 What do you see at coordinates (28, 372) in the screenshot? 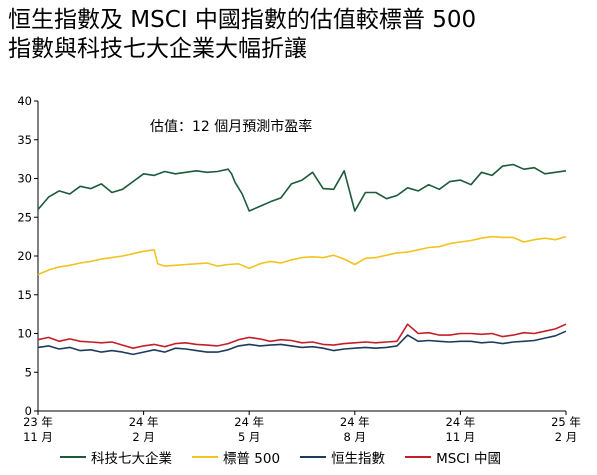
I see `y-tick-label: 5` at bounding box center [28, 372].